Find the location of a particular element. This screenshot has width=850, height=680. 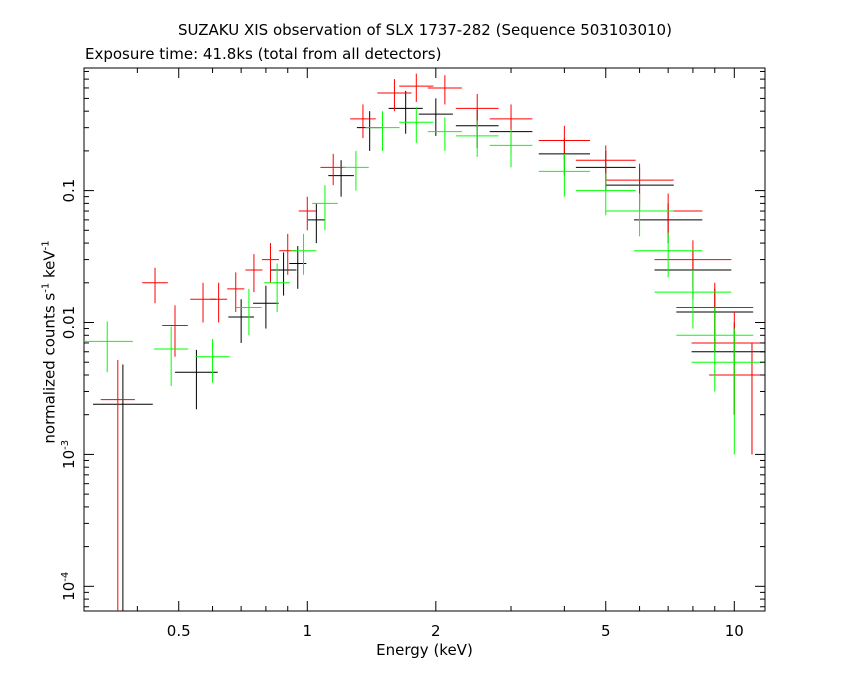

y-tick-label: 0.01 is located at coordinates (69, 322).